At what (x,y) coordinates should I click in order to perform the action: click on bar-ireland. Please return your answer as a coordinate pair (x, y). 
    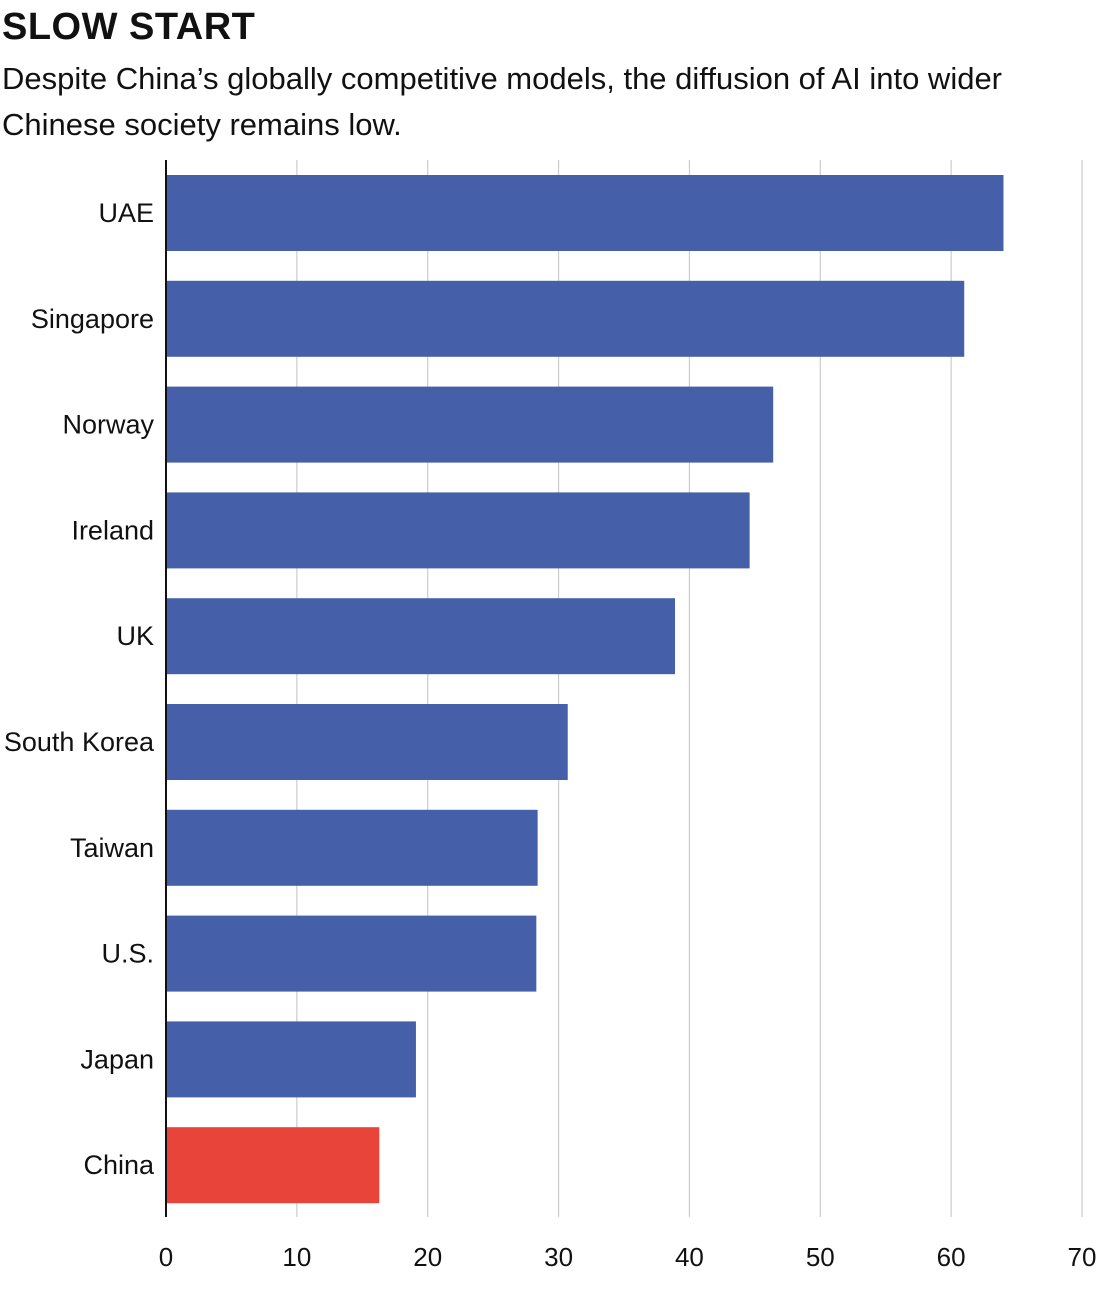
    Looking at the image, I should click on (458, 530).